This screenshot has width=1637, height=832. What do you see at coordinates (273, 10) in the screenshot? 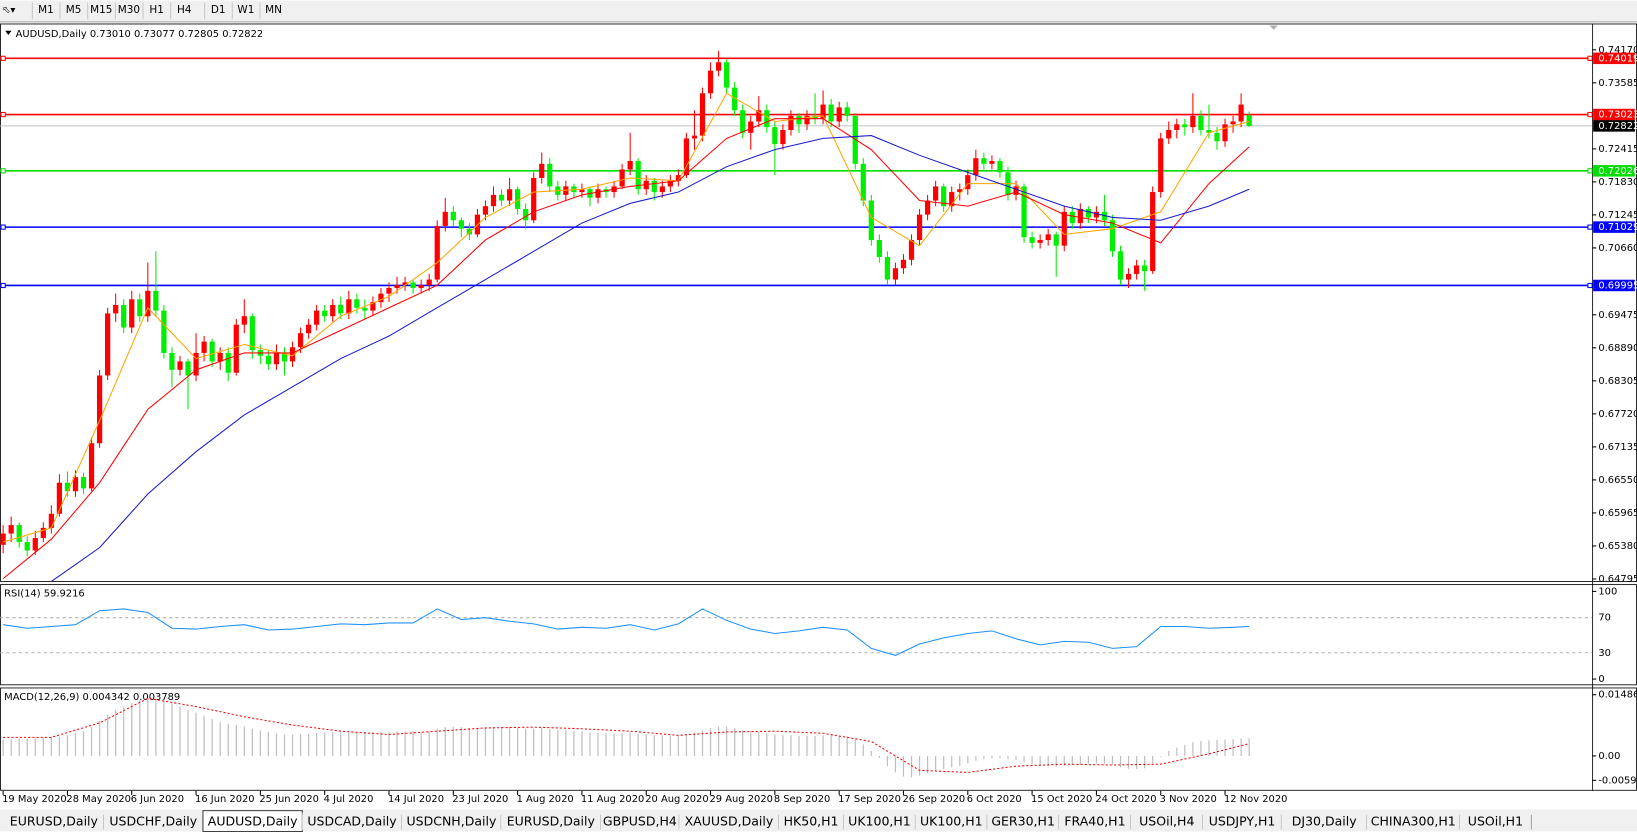
I see `timeframe-button: MN` at bounding box center [273, 10].